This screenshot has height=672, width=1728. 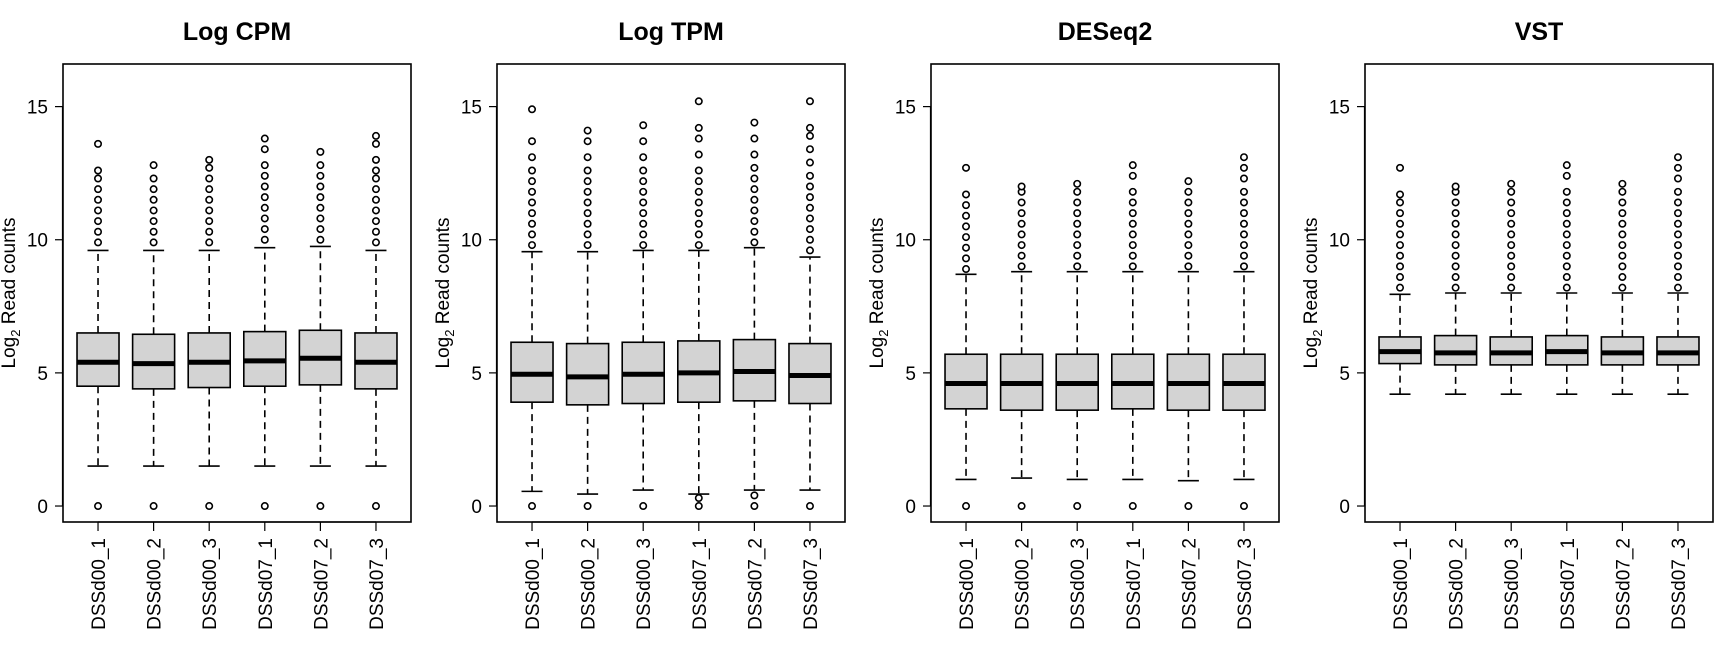 What do you see at coordinates (967, 584) in the screenshot?
I see `x-tick-label: DSSd00_1` at bounding box center [967, 584].